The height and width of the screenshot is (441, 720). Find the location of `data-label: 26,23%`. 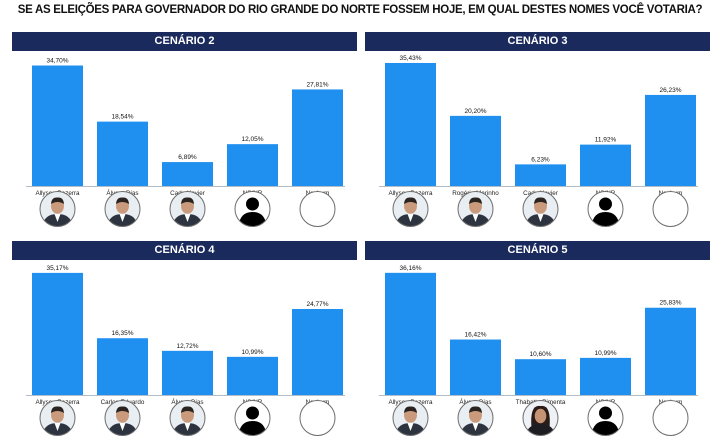

data-label: 26,23% is located at coordinates (670, 90).